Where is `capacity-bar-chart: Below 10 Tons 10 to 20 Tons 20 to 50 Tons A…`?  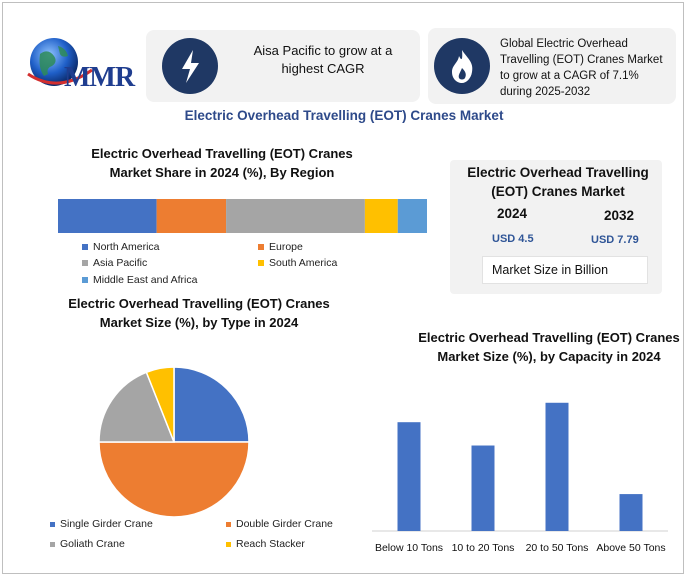 capacity-bar-chart: Below 10 Tons 10 to 20 Tons 20 to 50 Tons A… is located at coordinates (520, 478).